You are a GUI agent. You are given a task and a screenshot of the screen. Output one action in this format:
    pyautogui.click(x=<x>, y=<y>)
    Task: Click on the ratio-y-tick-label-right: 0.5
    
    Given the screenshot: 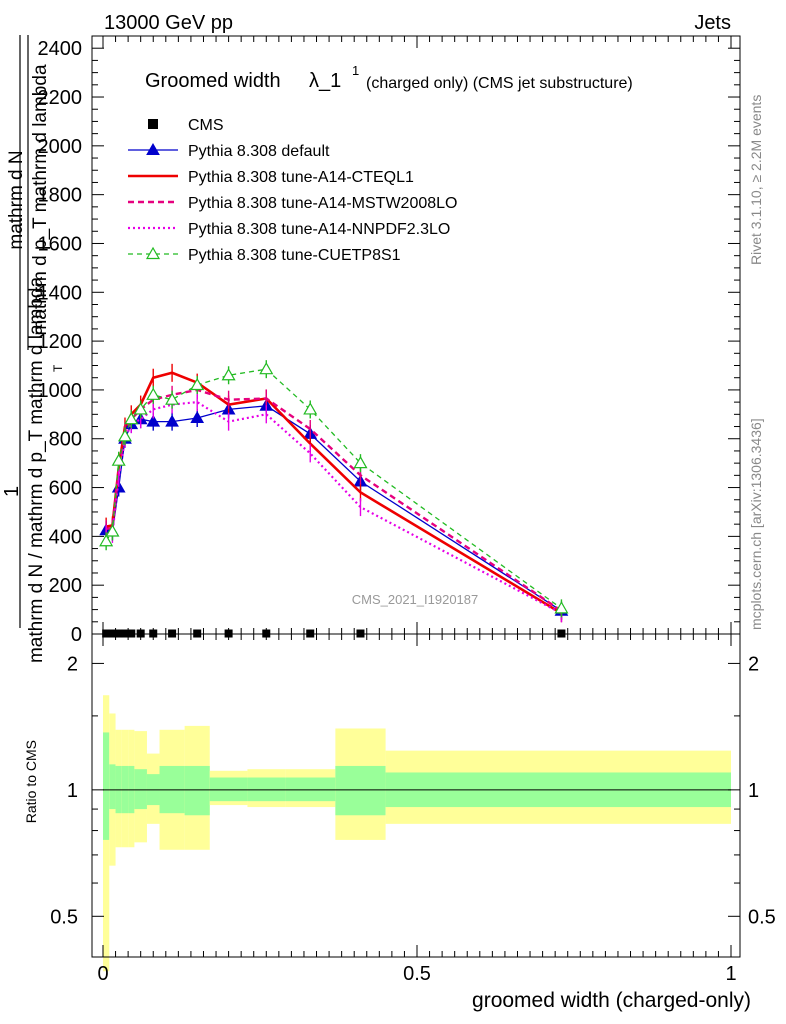 What is the action you would take?
    pyautogui.click(x=762, y=917)
    